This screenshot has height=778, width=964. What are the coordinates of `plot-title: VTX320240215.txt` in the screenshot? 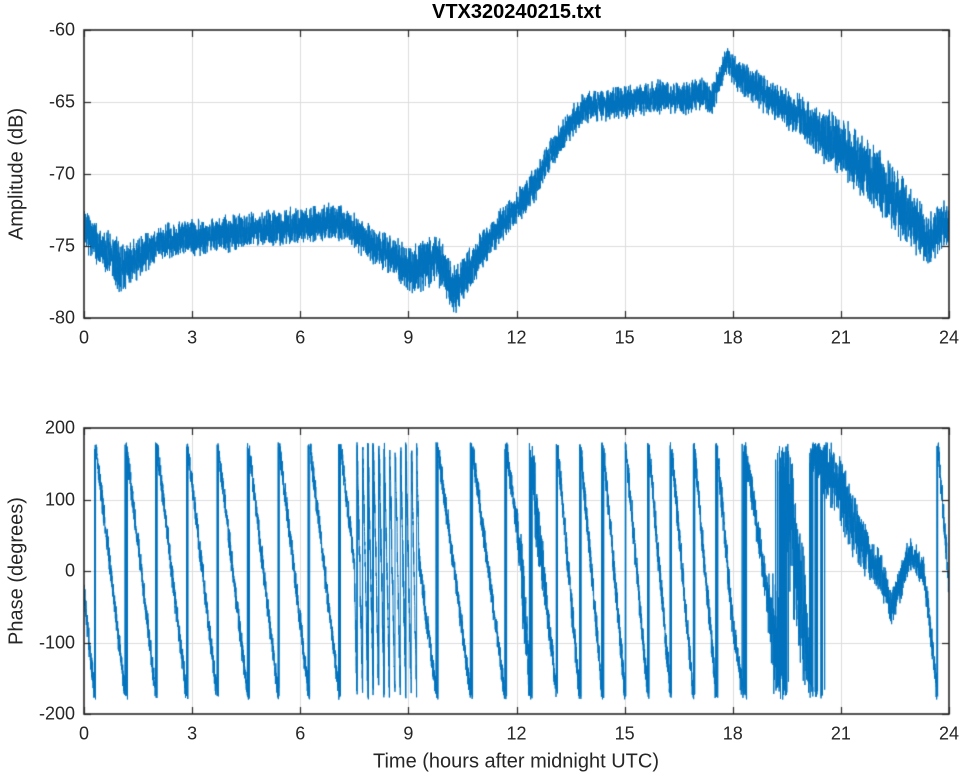 It's located at (516, 12).